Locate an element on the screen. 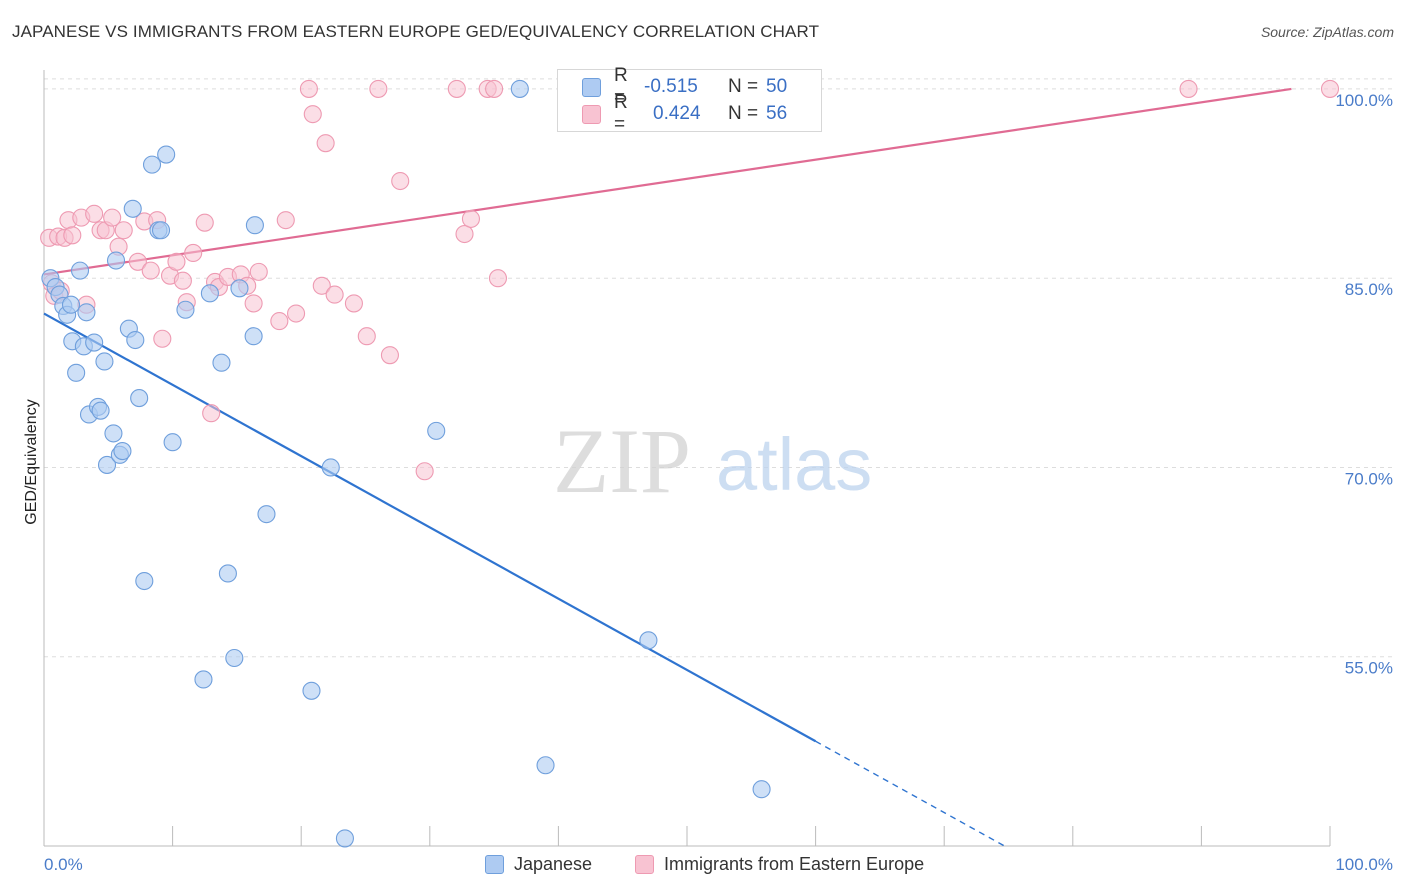 This screenshot has width=1406, height=892. watermark: ZIP atlas is located at coordinates (712, 461).